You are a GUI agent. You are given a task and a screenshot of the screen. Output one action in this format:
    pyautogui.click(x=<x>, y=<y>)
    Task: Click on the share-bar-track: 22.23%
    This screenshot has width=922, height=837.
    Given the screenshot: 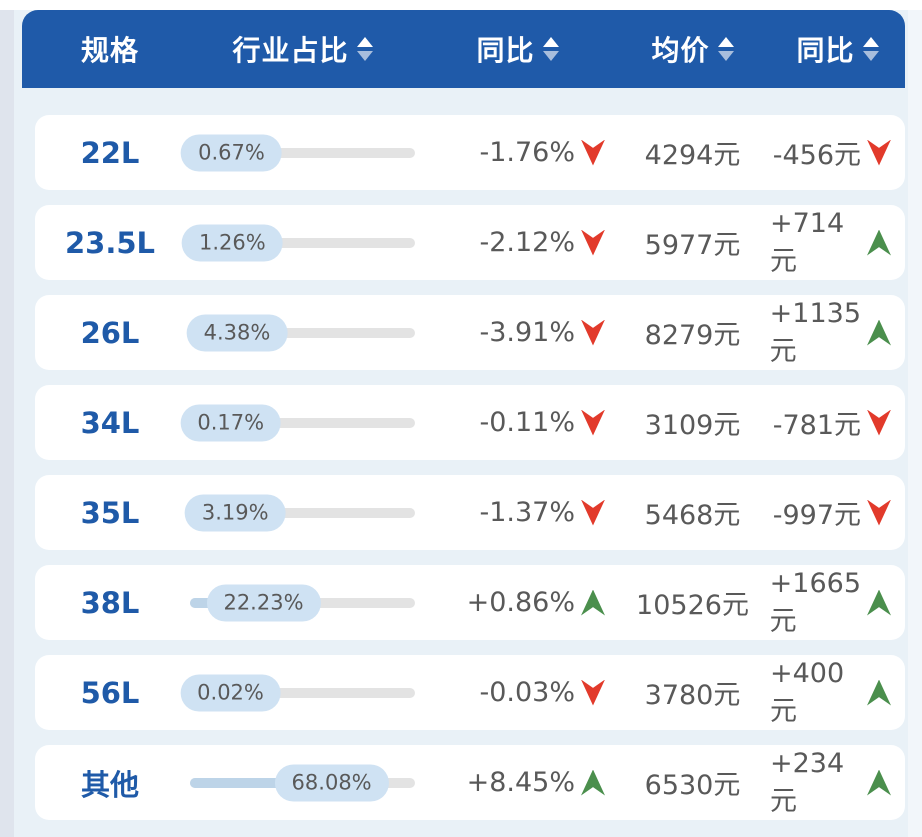 What is the action you would take?
    pyautogui.click(x=302, y=602)
    